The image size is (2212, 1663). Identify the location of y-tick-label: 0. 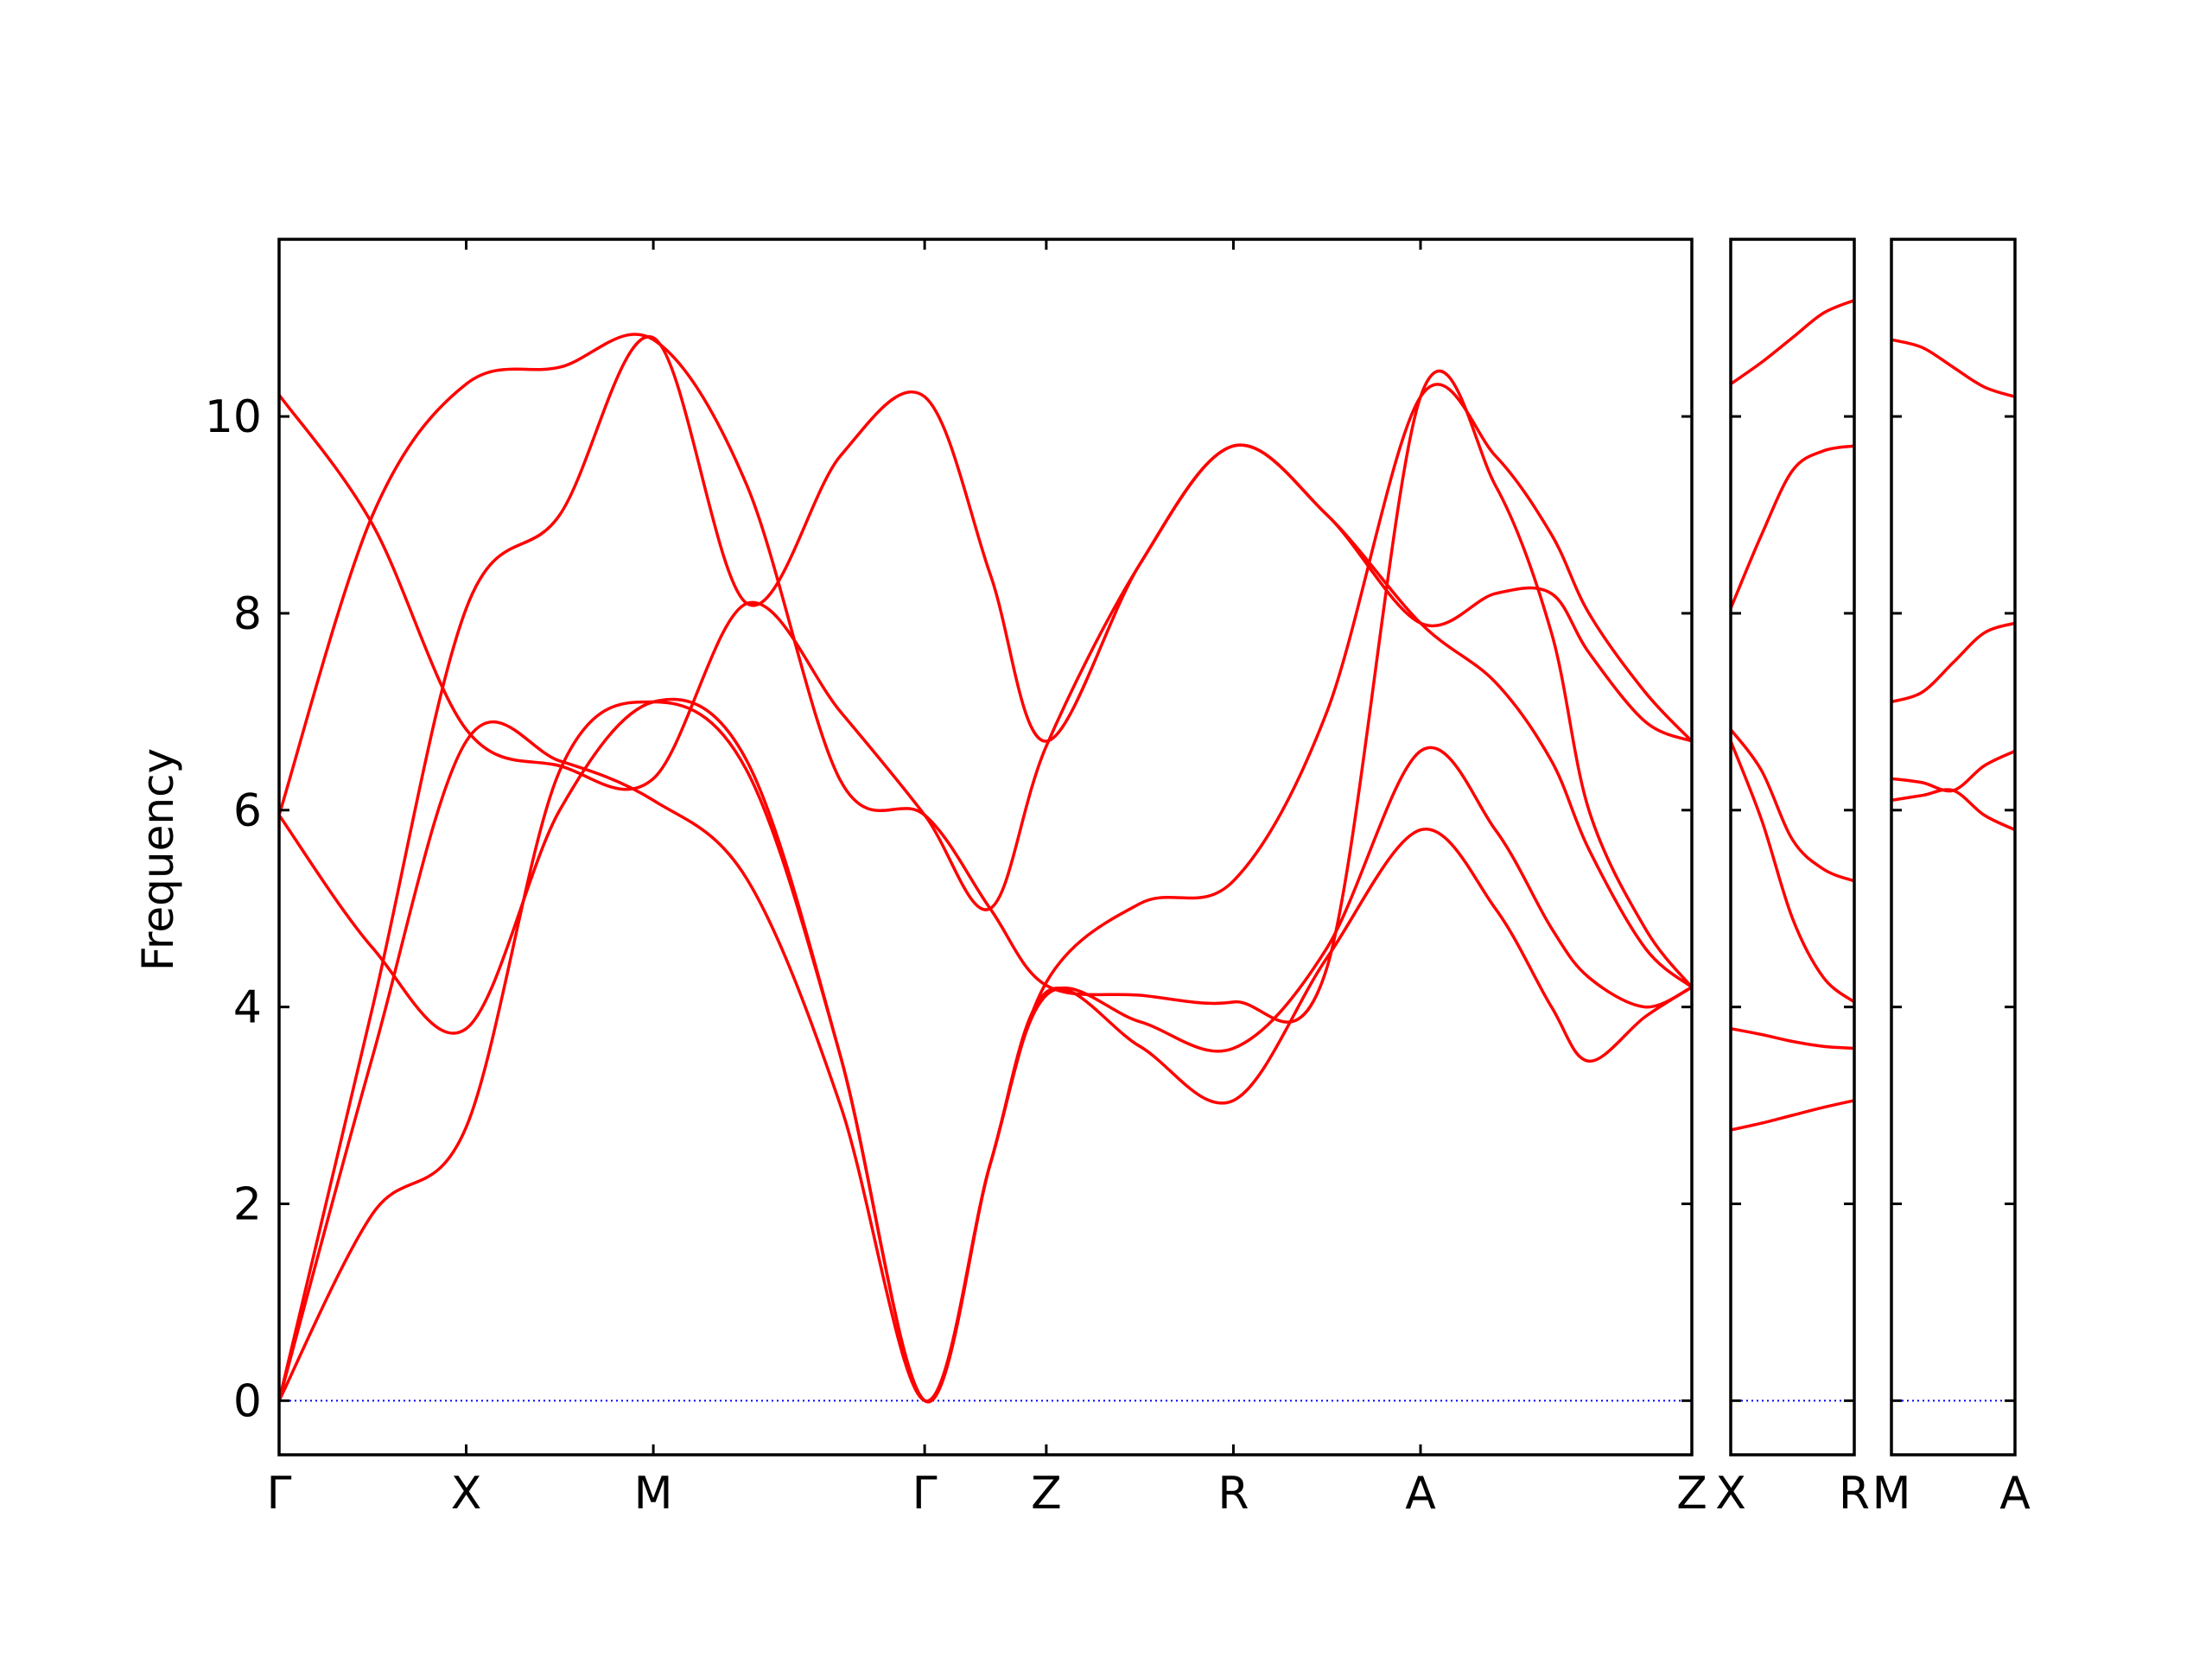
(247, 1401).